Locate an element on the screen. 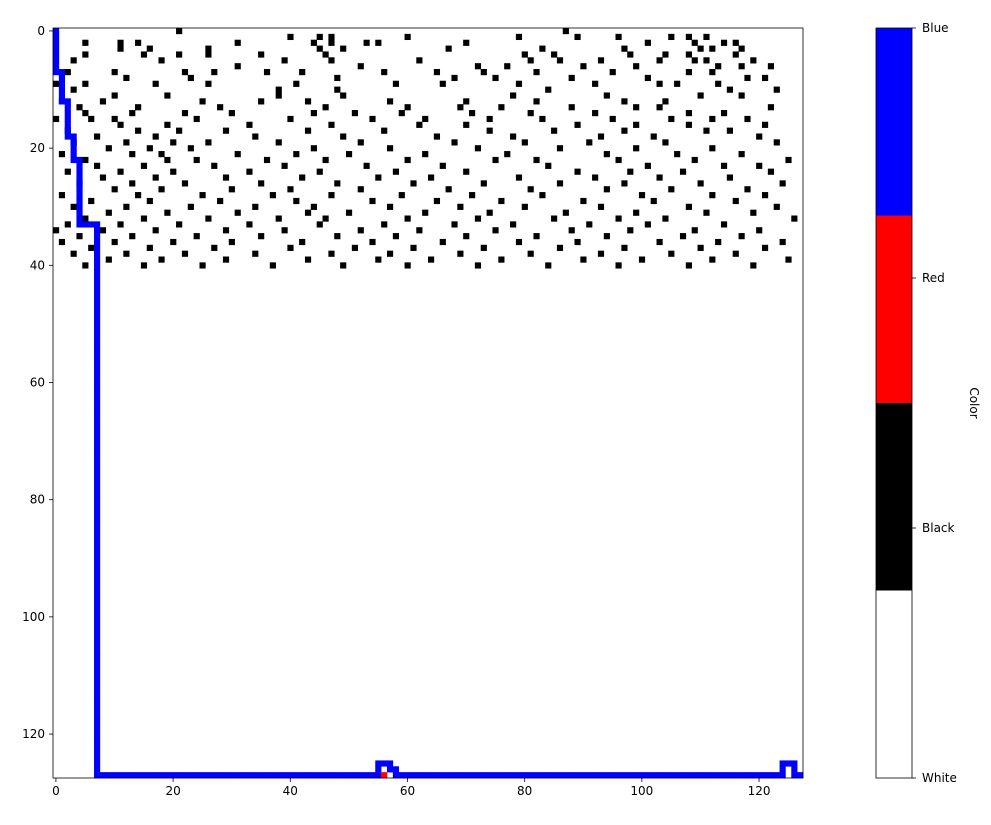 The height and width of the screenshot is (825, 991). x-tick-label: 20 is located at coordinates (172, 791).